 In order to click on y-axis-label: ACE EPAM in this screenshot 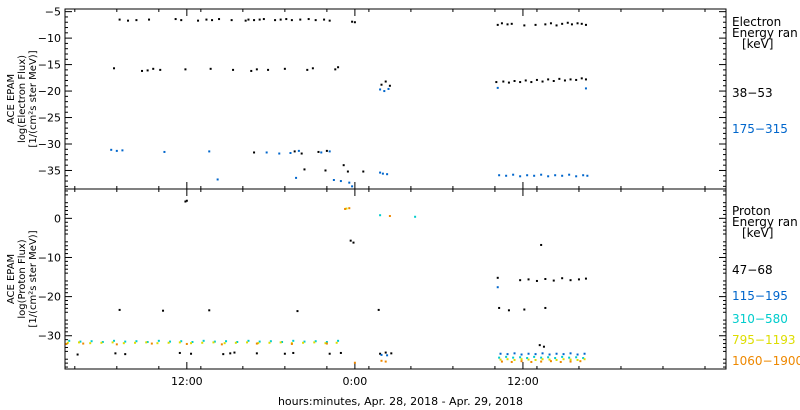, I will do `click(11, 99)`.